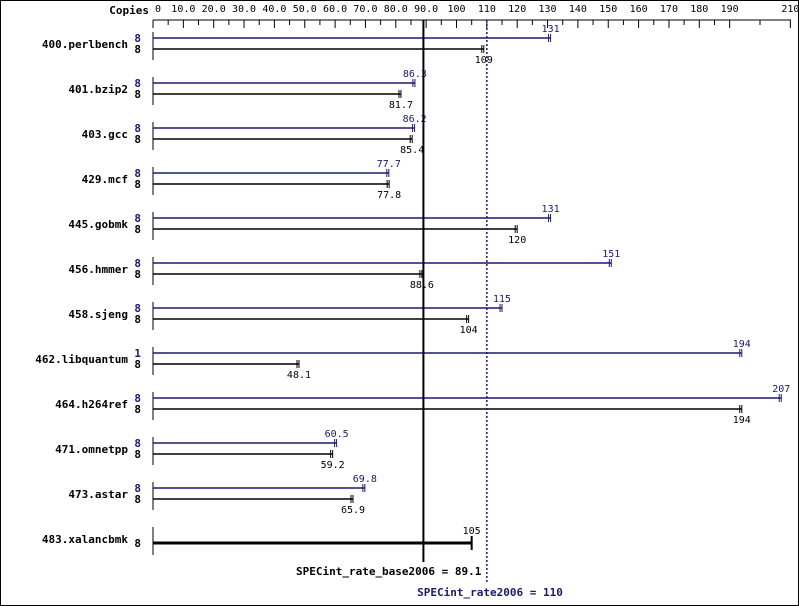 This screenshot has height=606, width=799. What do you see at coordinates (105, 134) in the screenshot?
I see `benchmark-name: 403.gcc` at bounding box center [105, 134].